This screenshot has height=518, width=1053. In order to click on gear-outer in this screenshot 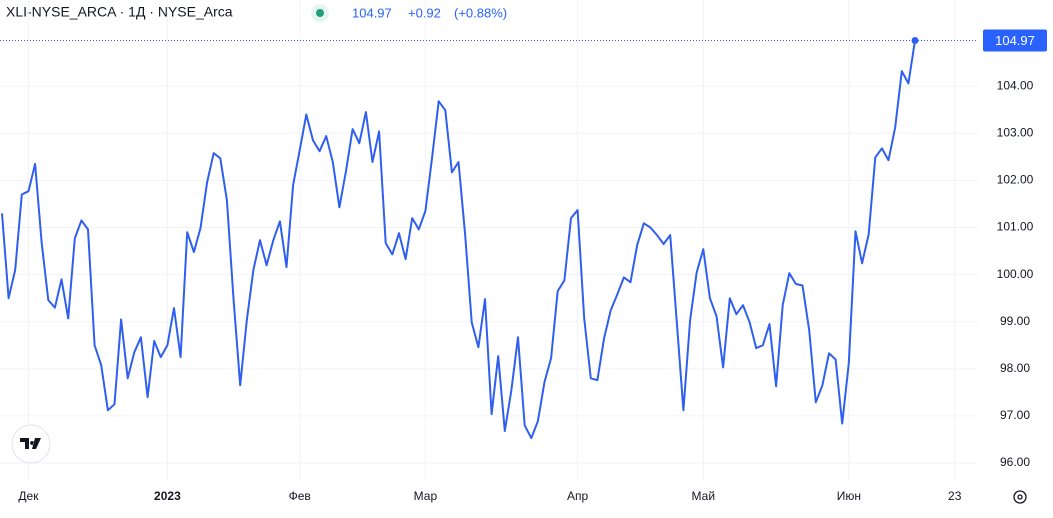, I will do `click(1020, 497)`.